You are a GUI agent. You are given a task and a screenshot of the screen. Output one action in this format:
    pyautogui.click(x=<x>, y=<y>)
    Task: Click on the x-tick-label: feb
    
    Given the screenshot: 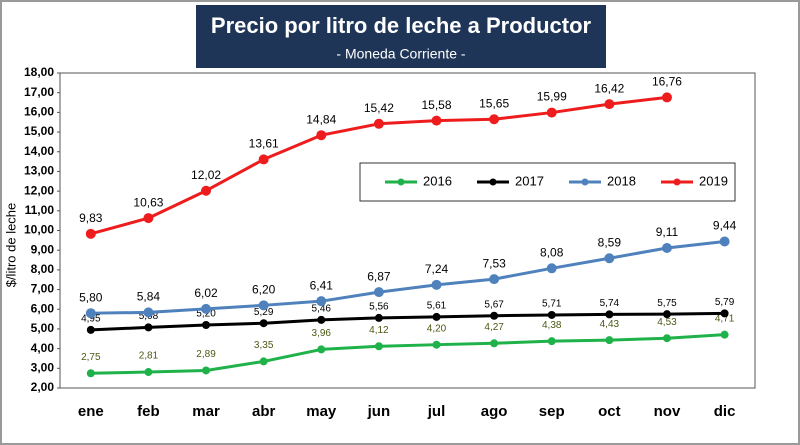 What is the action you would take?
    pyautogui.click(x=148, y=411)
    